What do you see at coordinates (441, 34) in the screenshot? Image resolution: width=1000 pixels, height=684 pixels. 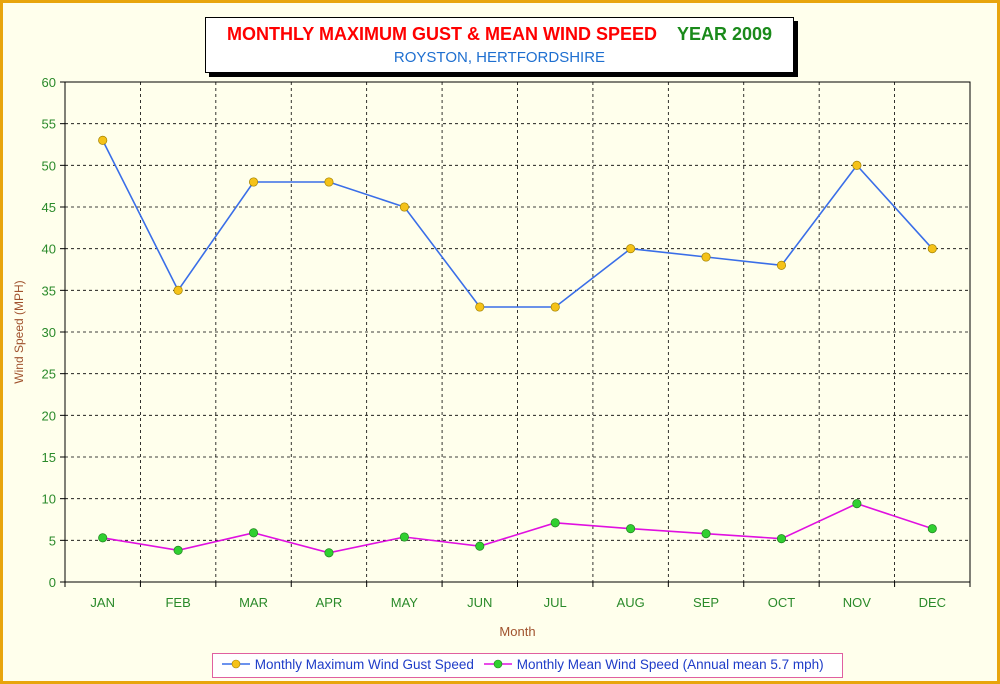 I see `chart-title: MONTHLY MAXIMUM GUST & MEAN WIND SPEED` at bounding box center [441, 34].